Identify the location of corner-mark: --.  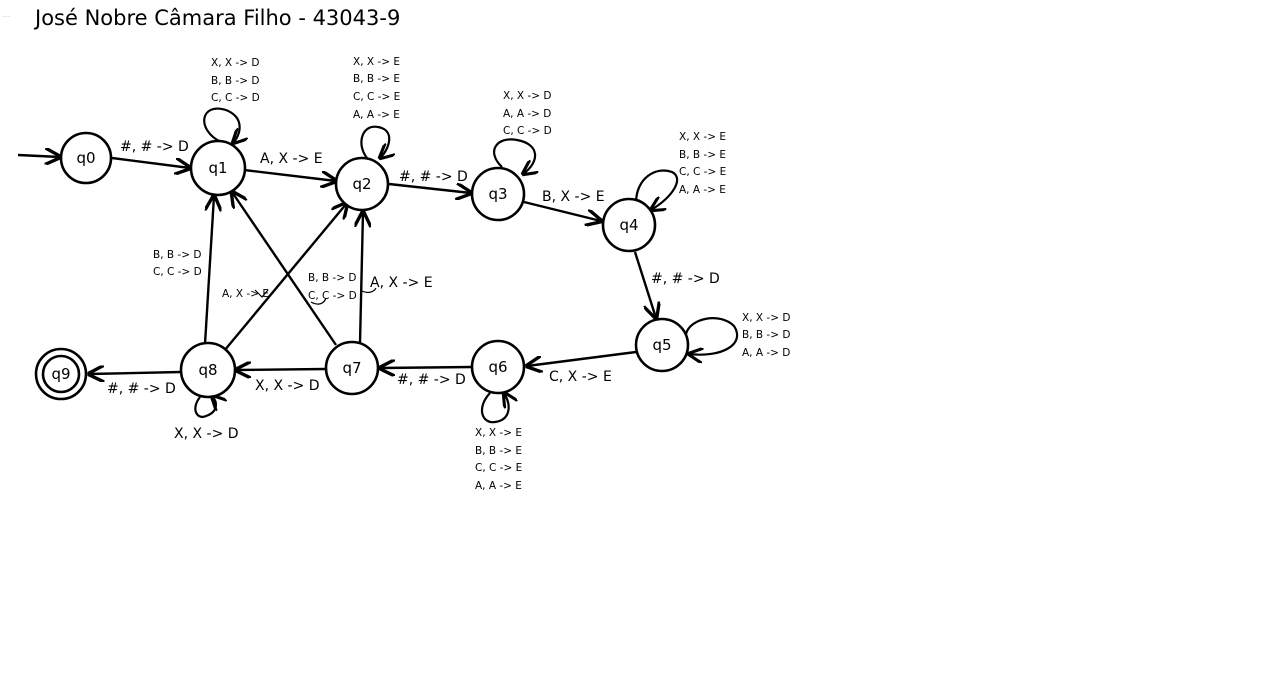
(6, 16).